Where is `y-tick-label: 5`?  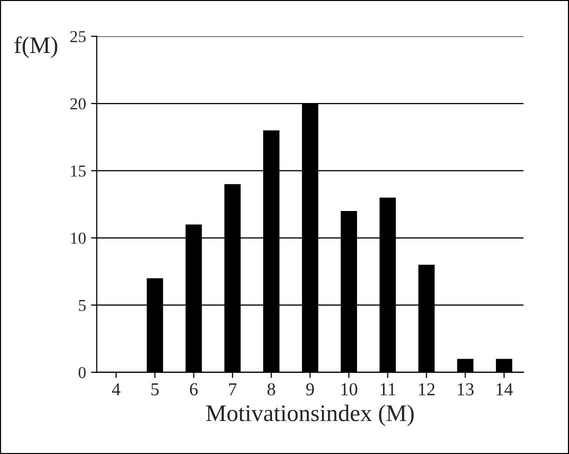 y-tick-label: 5 is located at coordinates (82, 306).